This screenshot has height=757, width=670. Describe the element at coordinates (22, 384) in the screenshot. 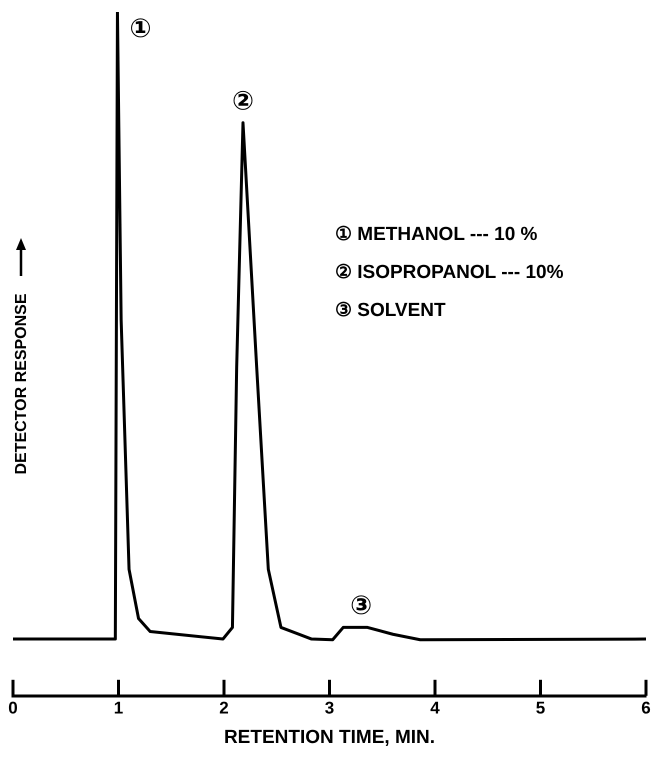

I see `y-axis-title: DETECTOR RESPONSE` at that location.